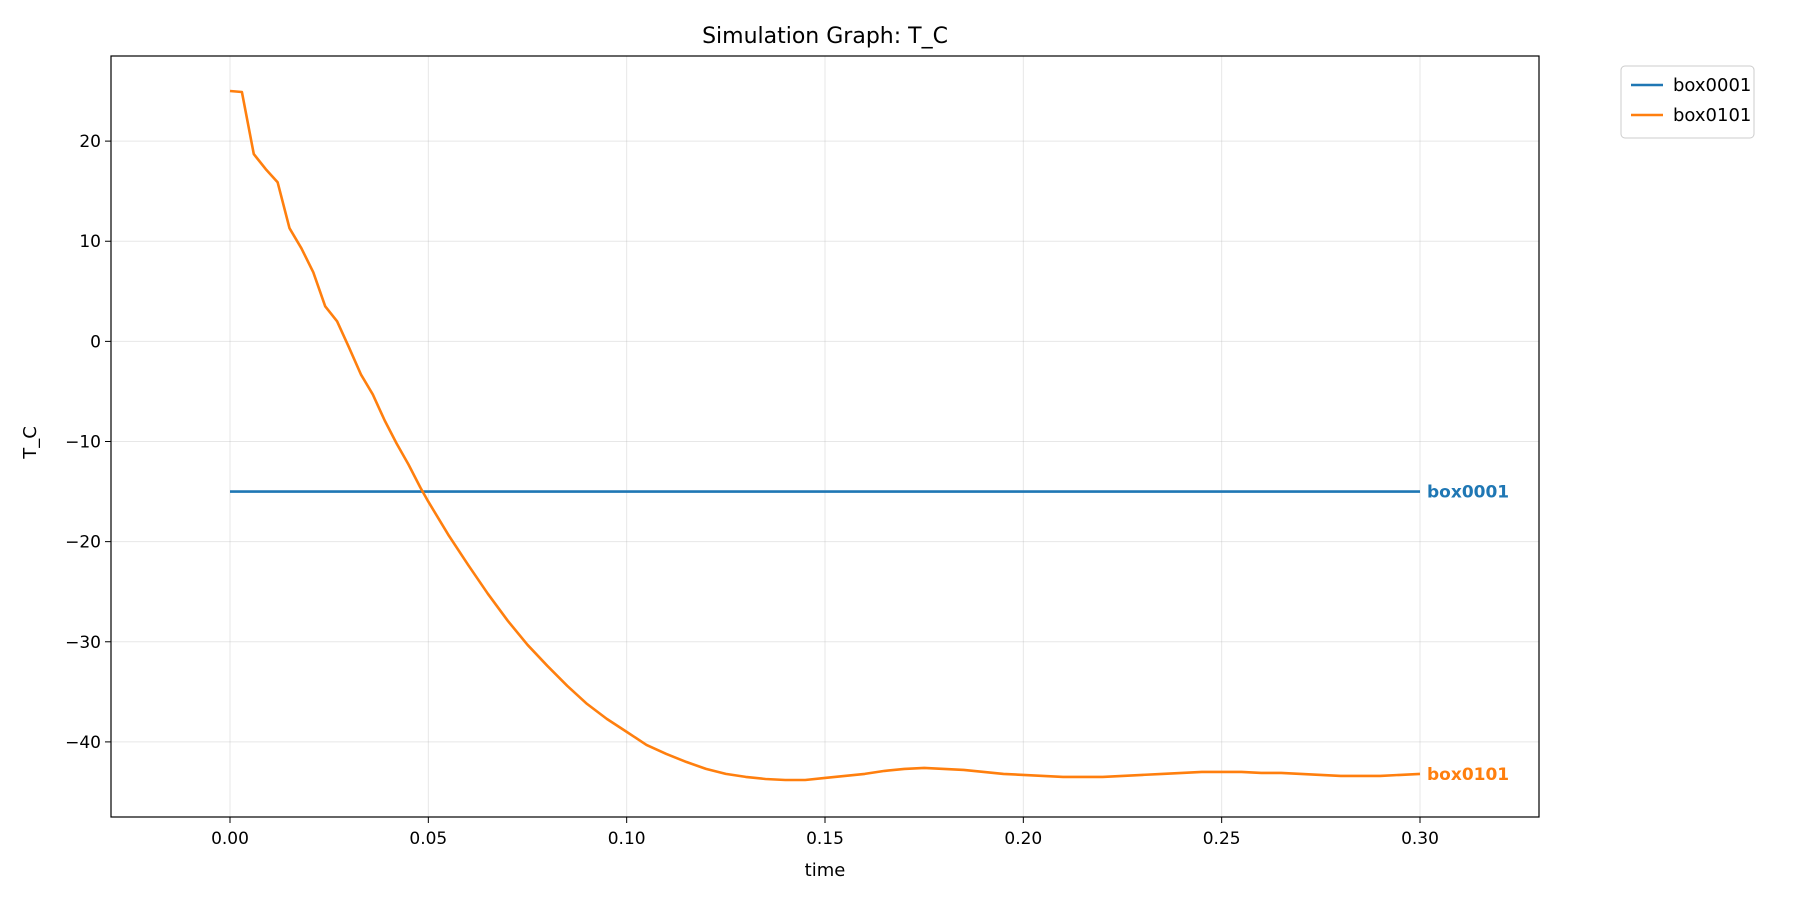 The width and height of the screenshot is (1800, 900). I want to click on end-labels: box0001 box0101, so click(1468, 634).